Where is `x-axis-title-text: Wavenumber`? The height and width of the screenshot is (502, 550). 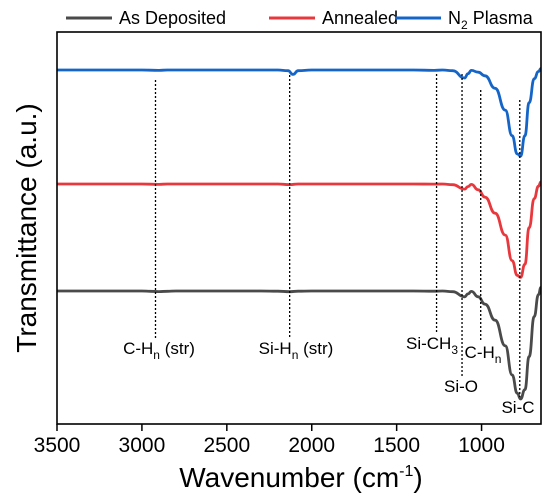 x-axis-title-text: Wavenumber is located at coordinates (261, 477).